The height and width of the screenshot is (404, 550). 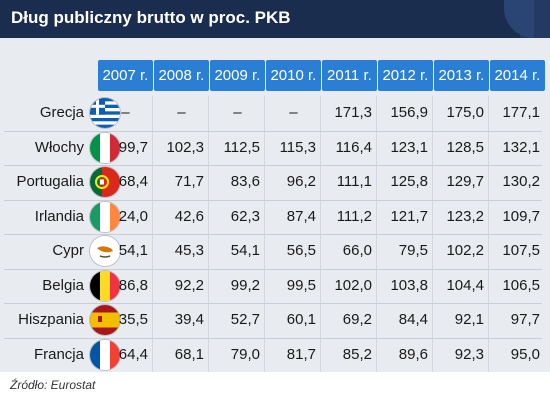 I want to click on value-cell: 84,4, so click(x=413, y=320).